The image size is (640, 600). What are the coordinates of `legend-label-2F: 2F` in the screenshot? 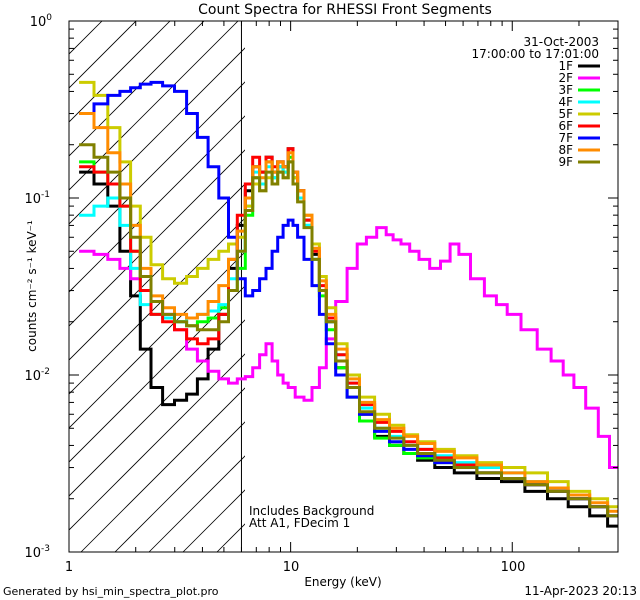 It's located at (565, 78).